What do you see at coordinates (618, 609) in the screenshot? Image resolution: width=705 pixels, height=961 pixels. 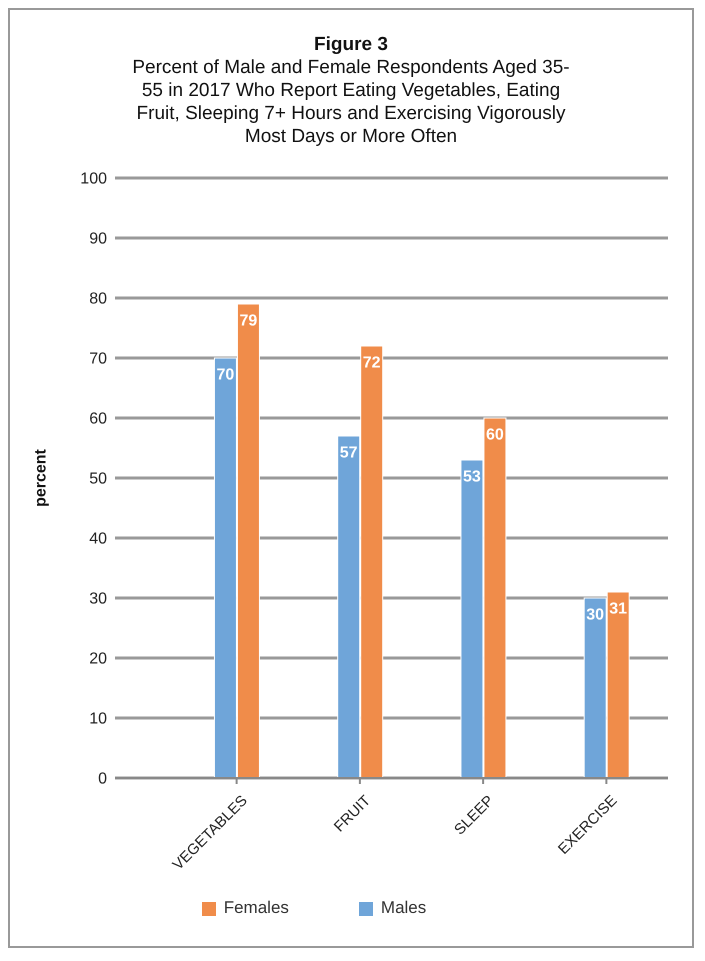 I see `data-label: 31` at bounding box center [618, 609].